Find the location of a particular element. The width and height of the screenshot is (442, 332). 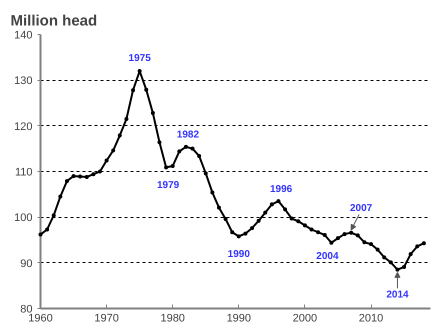

annotation: 1975 is located at coordinates (140, 58).